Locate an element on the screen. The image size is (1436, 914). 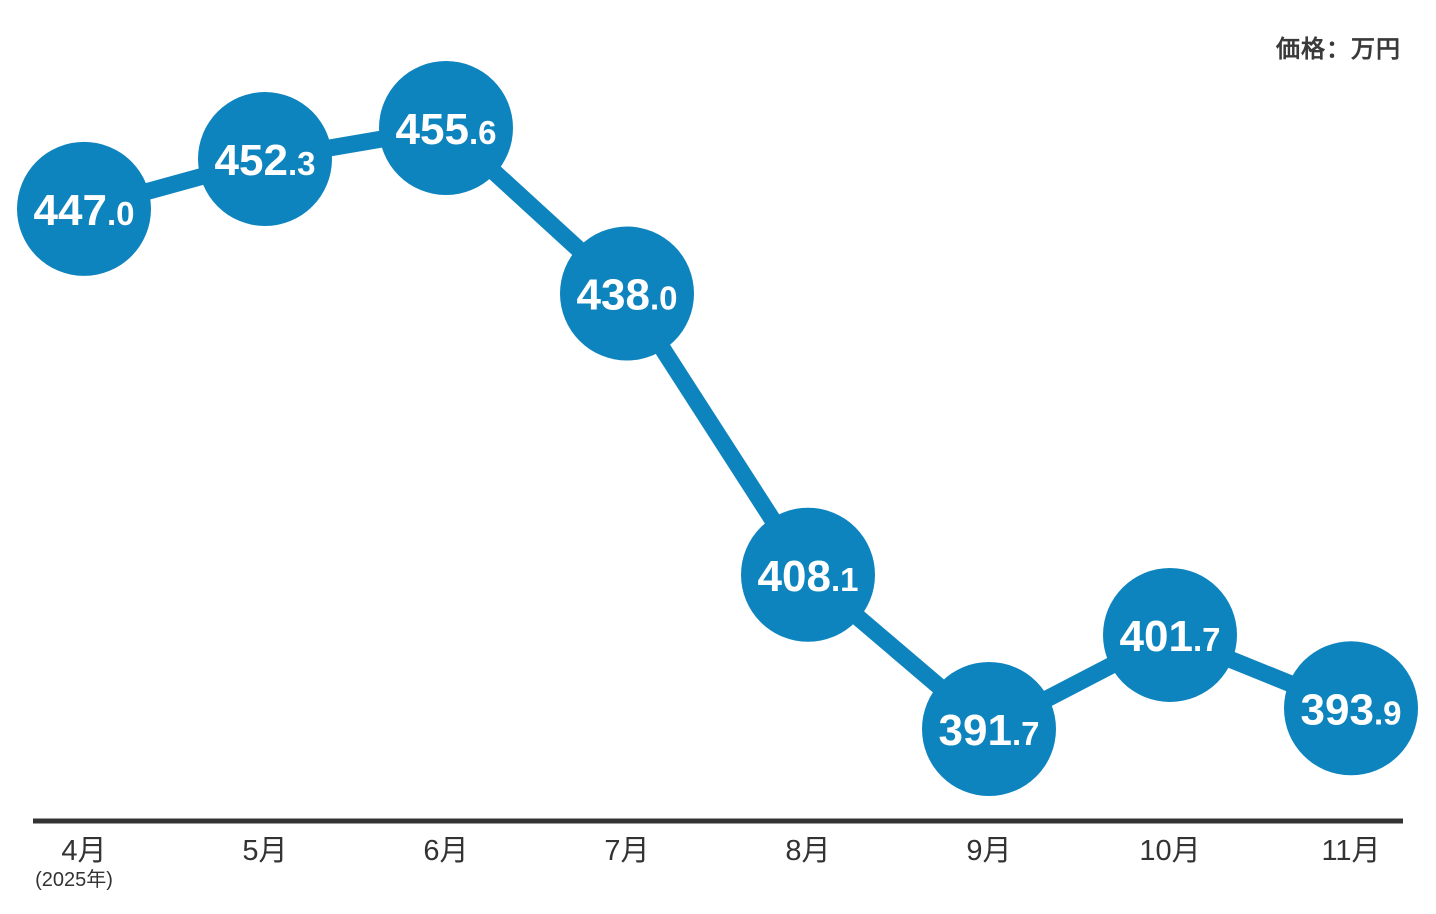
data-point-value: 452.3 is located at coordinates (265, 160).